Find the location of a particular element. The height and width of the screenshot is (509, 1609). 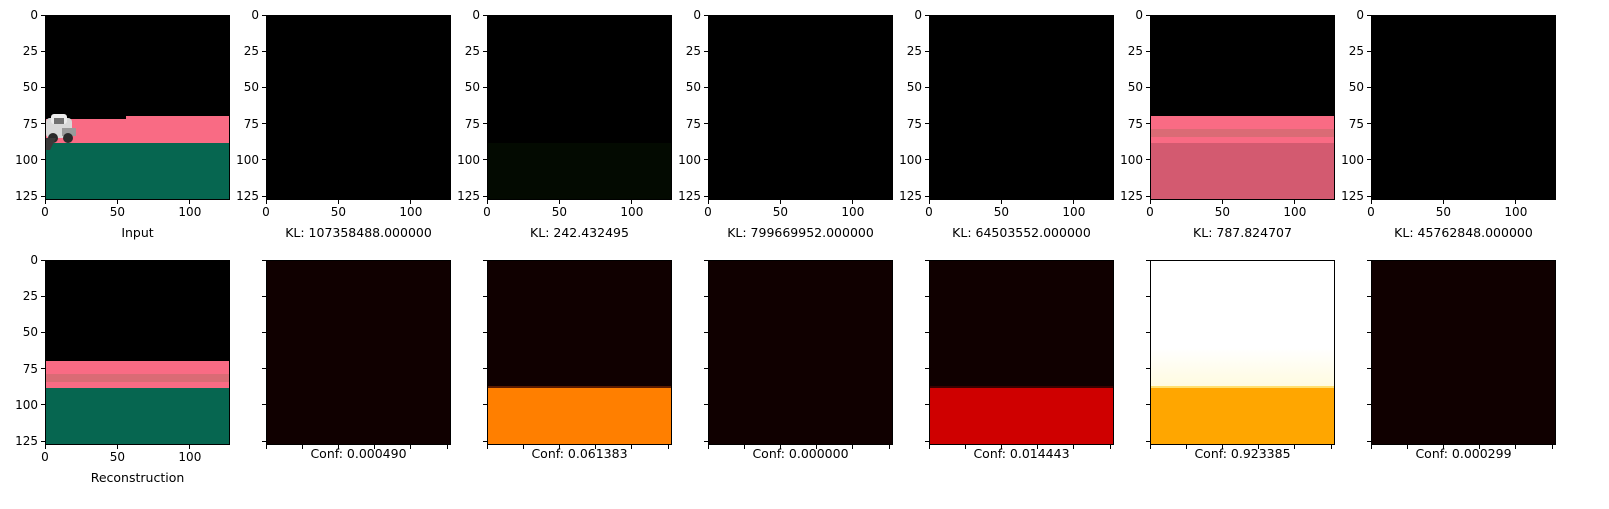

yellow-region is located at coordinates (1242, 416).